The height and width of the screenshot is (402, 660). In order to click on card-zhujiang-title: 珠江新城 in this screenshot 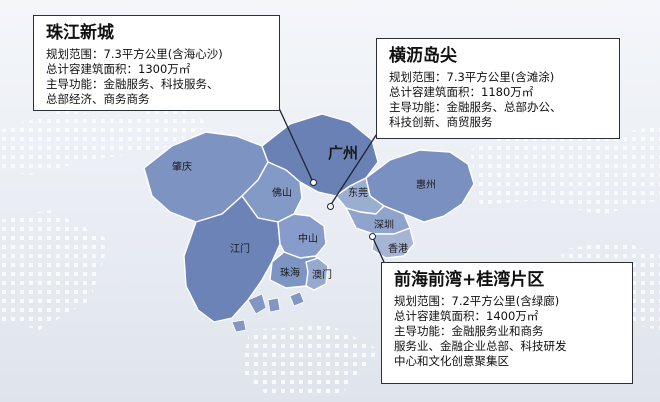, I will do `click(80, 33)`.